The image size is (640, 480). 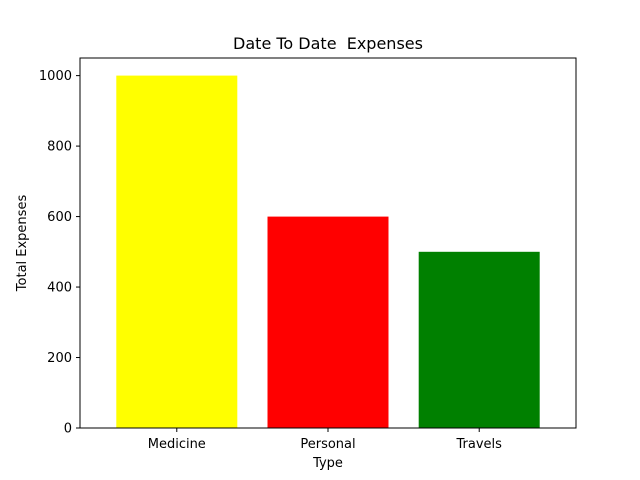 I want to click on y-tick-label: 800, so click(x=59, y=147).